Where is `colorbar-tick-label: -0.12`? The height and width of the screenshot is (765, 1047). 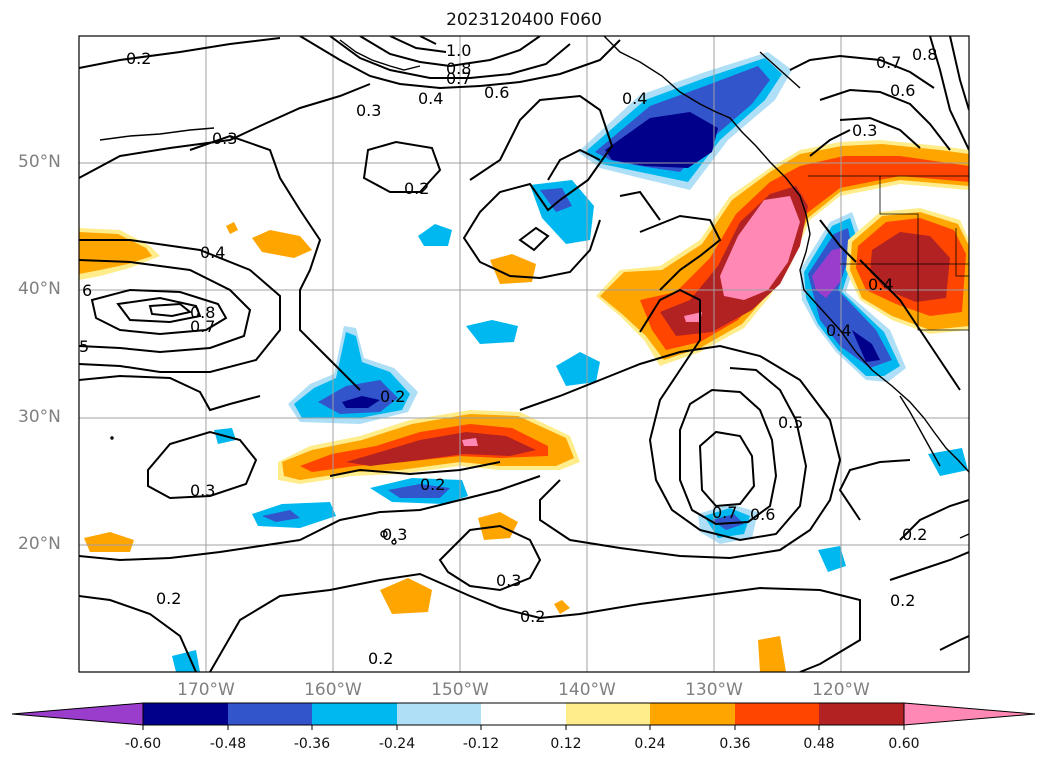 colorbar-tick-label: -0.12 is located at coordinates (481, 744).